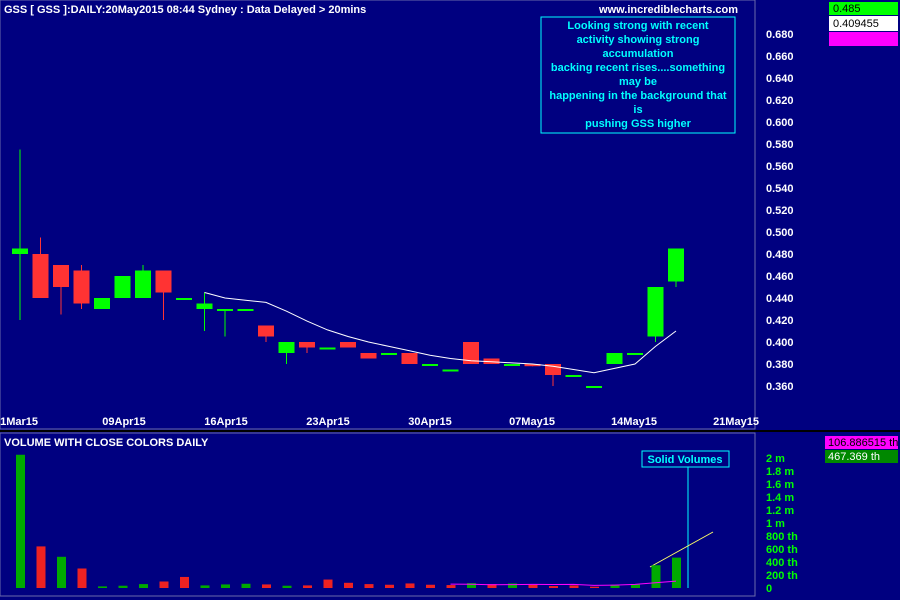 The image size is (900, 600). Describe the element at coordinates (668, 10) in the screenshot. I see `site-watermark: www.incrediblecharts.com` at that location.